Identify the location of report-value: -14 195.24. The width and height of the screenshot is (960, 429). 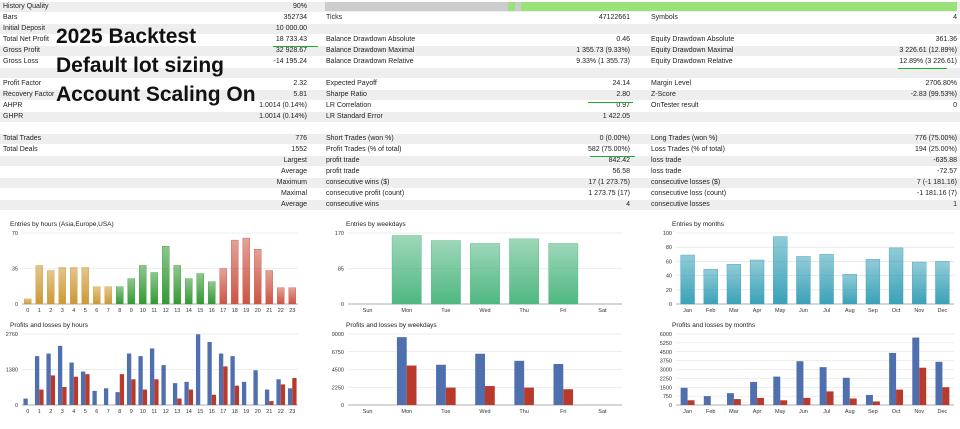
(290, 61).